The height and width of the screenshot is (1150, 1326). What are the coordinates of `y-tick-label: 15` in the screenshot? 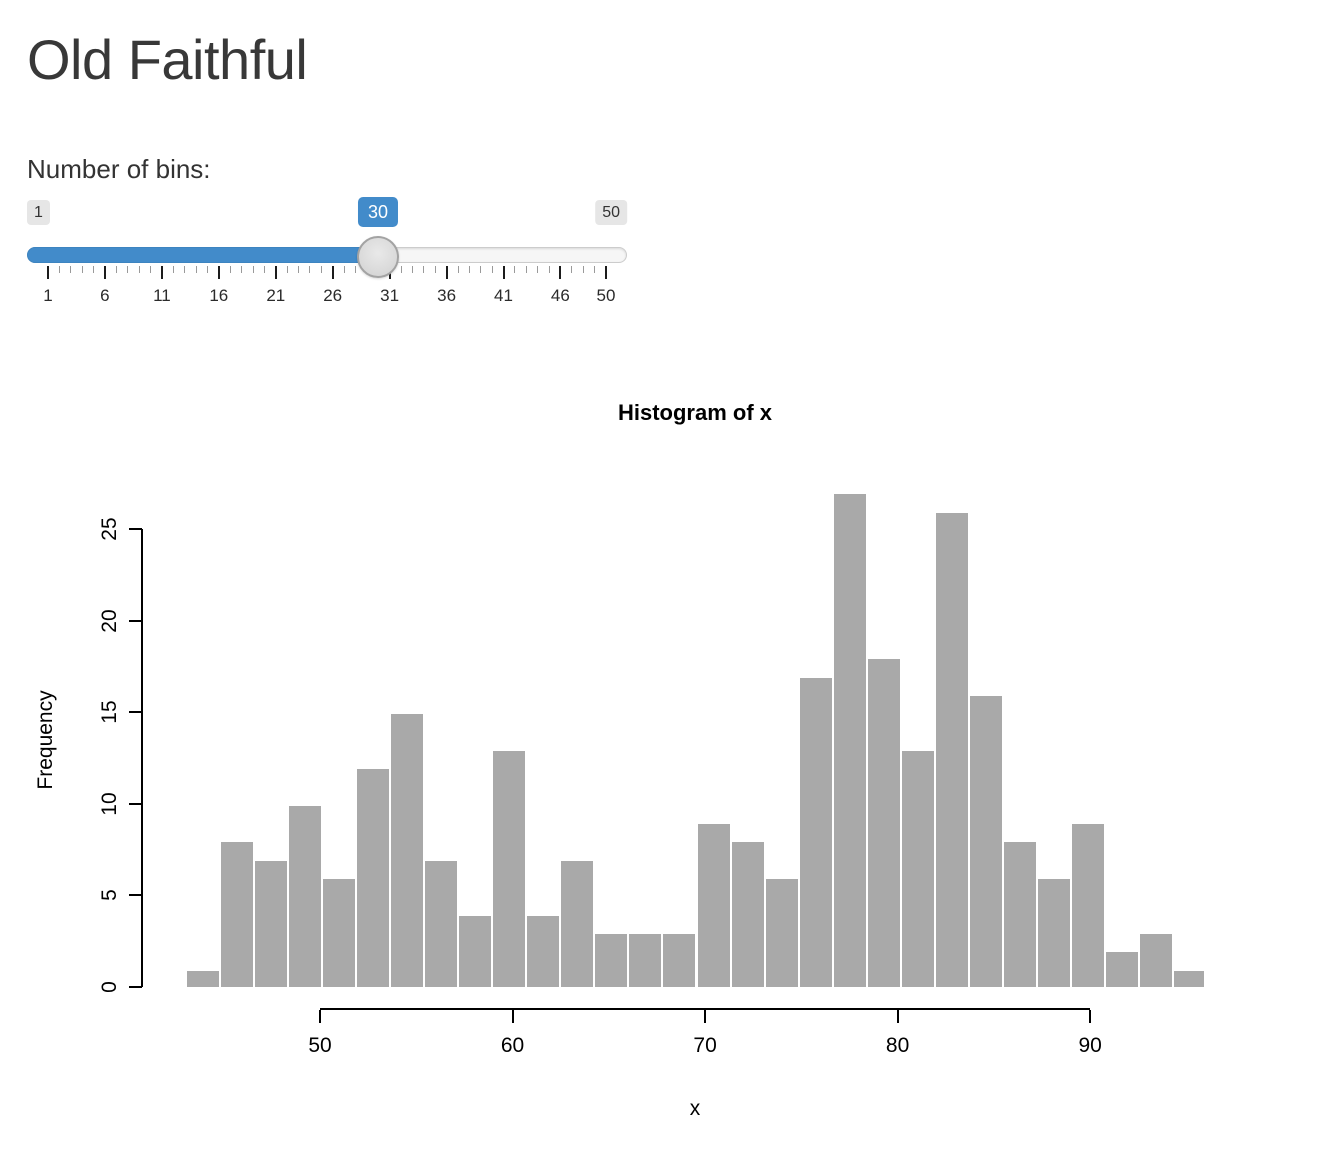 It's located at (109, 712).